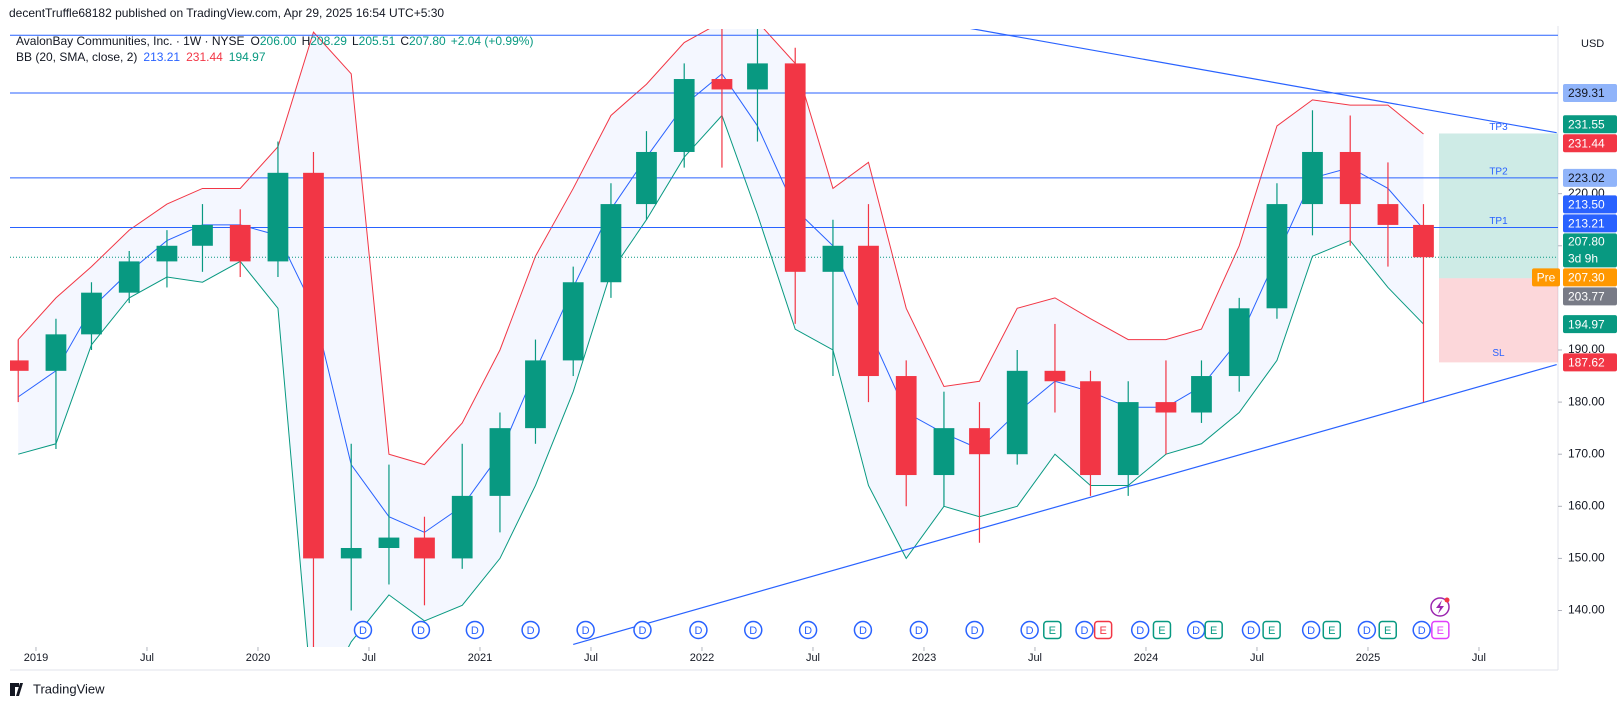 This screenshot has width=1623, height=708. What do you see at coordinates (355, 41) in the screenshot?
I see `ohlc-key: L` at bounding box center [355, 41].